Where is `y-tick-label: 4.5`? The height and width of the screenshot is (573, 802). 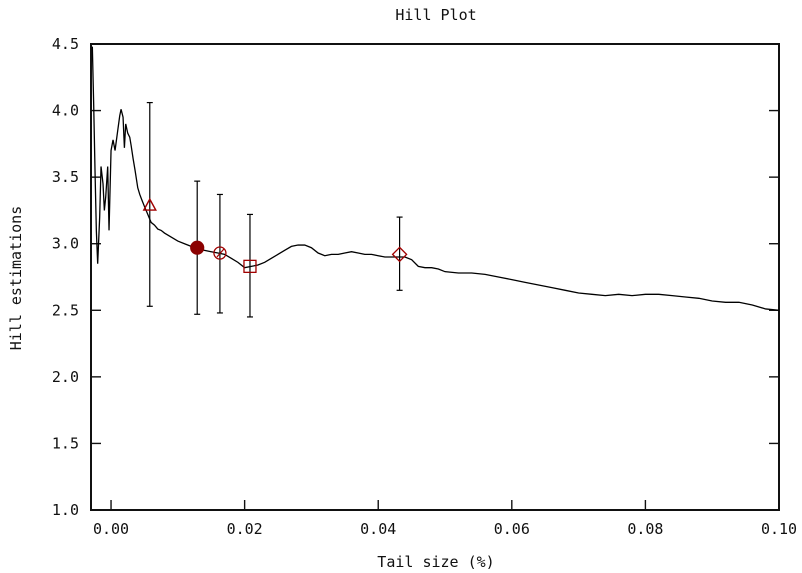 y-tick-label: 4.5 is located at coordinates (65, 44).